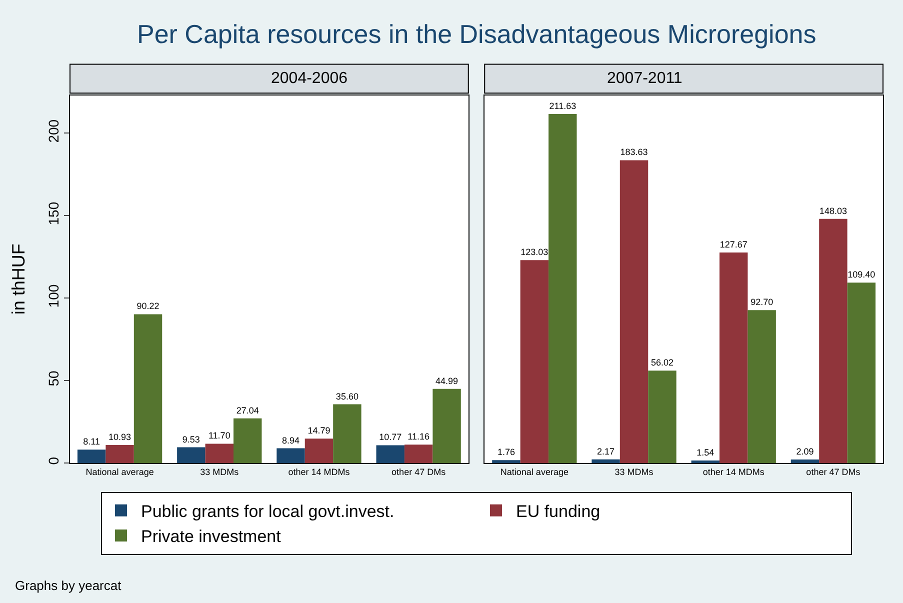  I want to click on data-label: 8.11, so click(91, 441).